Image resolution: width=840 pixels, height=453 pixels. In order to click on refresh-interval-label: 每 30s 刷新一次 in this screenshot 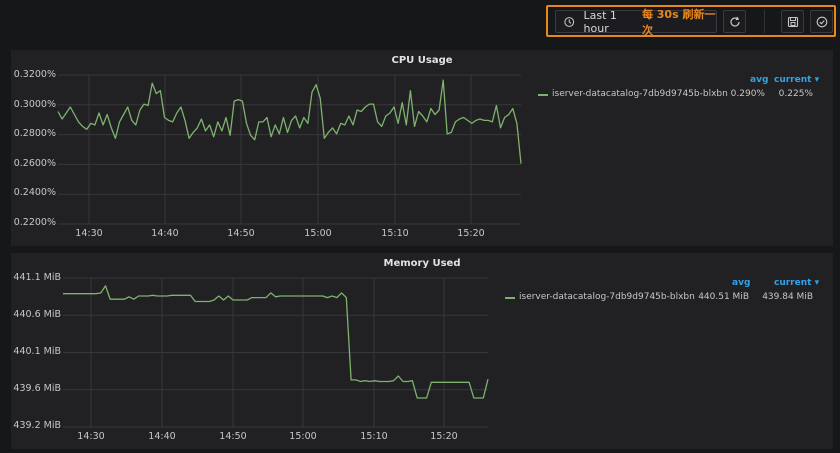, I will do `click(678, 22)`.